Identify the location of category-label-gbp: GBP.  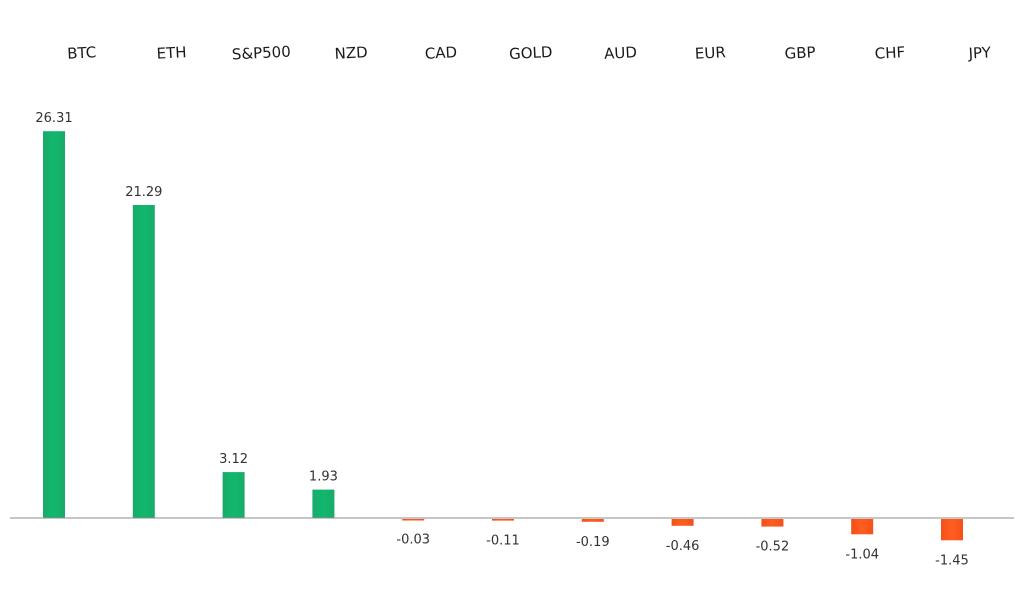
(800, 53).